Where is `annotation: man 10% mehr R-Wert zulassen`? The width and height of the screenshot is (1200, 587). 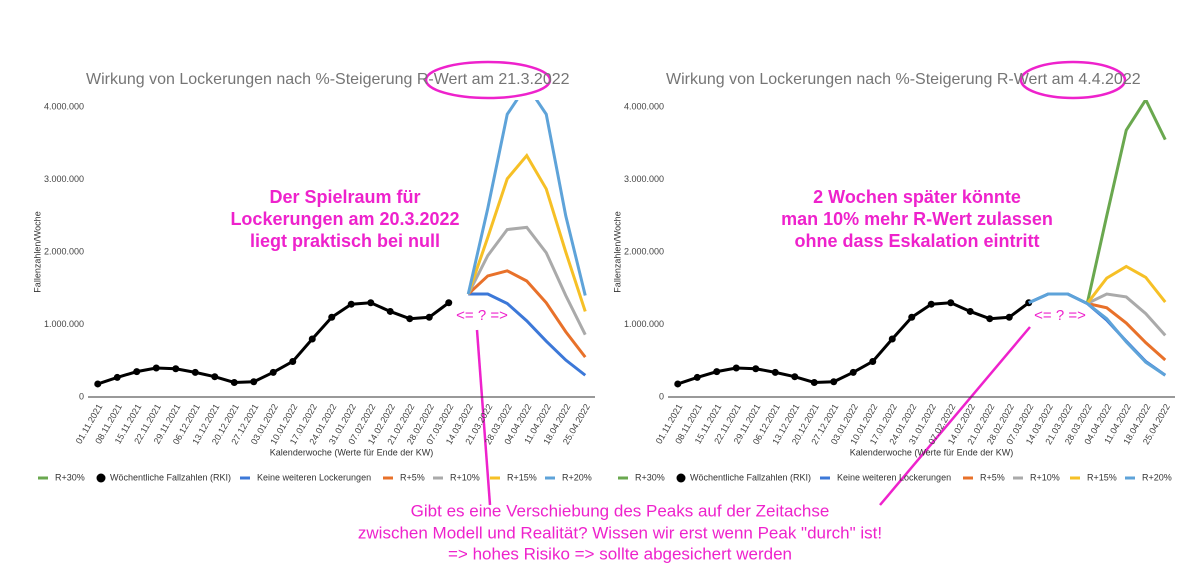
annotation: man 10% mehr R-Wert zulassen is located at coordinates (917, 219).